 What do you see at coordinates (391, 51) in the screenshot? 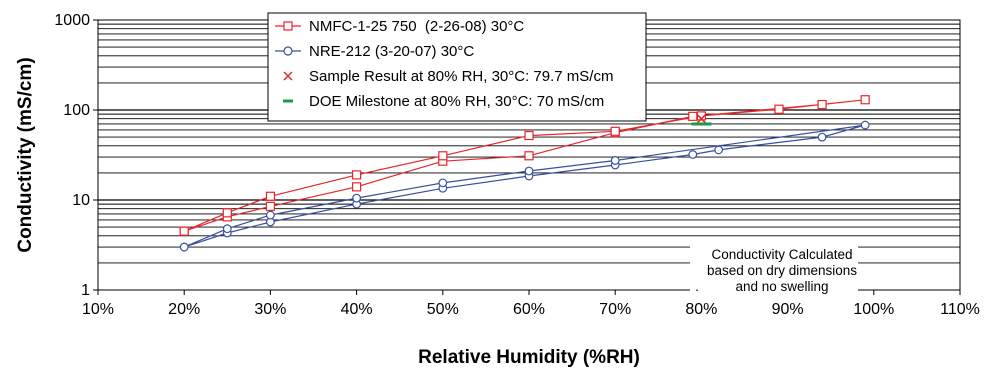
I see `legend-label-nre: NRE-212 (3-20-07) 30°C` at bounding box center [391, 51].